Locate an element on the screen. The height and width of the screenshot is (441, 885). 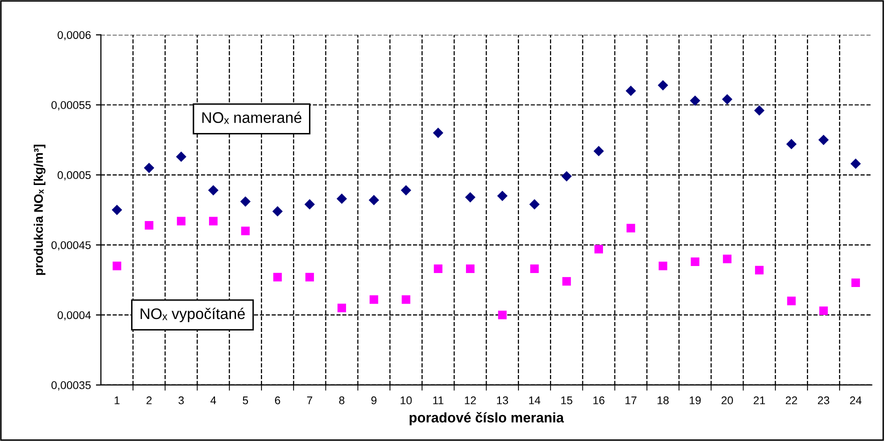
x-tick-label: 16 is located at coordinates (598, 400).